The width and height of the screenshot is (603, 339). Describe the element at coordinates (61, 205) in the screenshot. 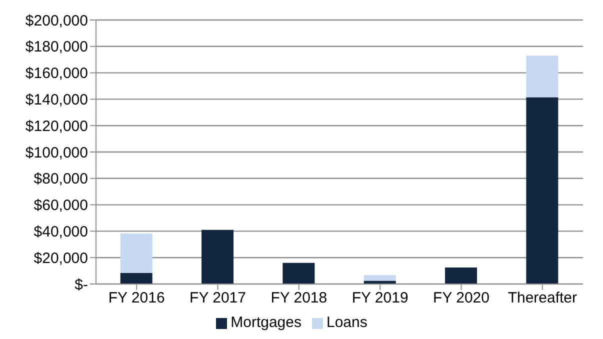

I see `y-tick-label: $60,000` at that location.